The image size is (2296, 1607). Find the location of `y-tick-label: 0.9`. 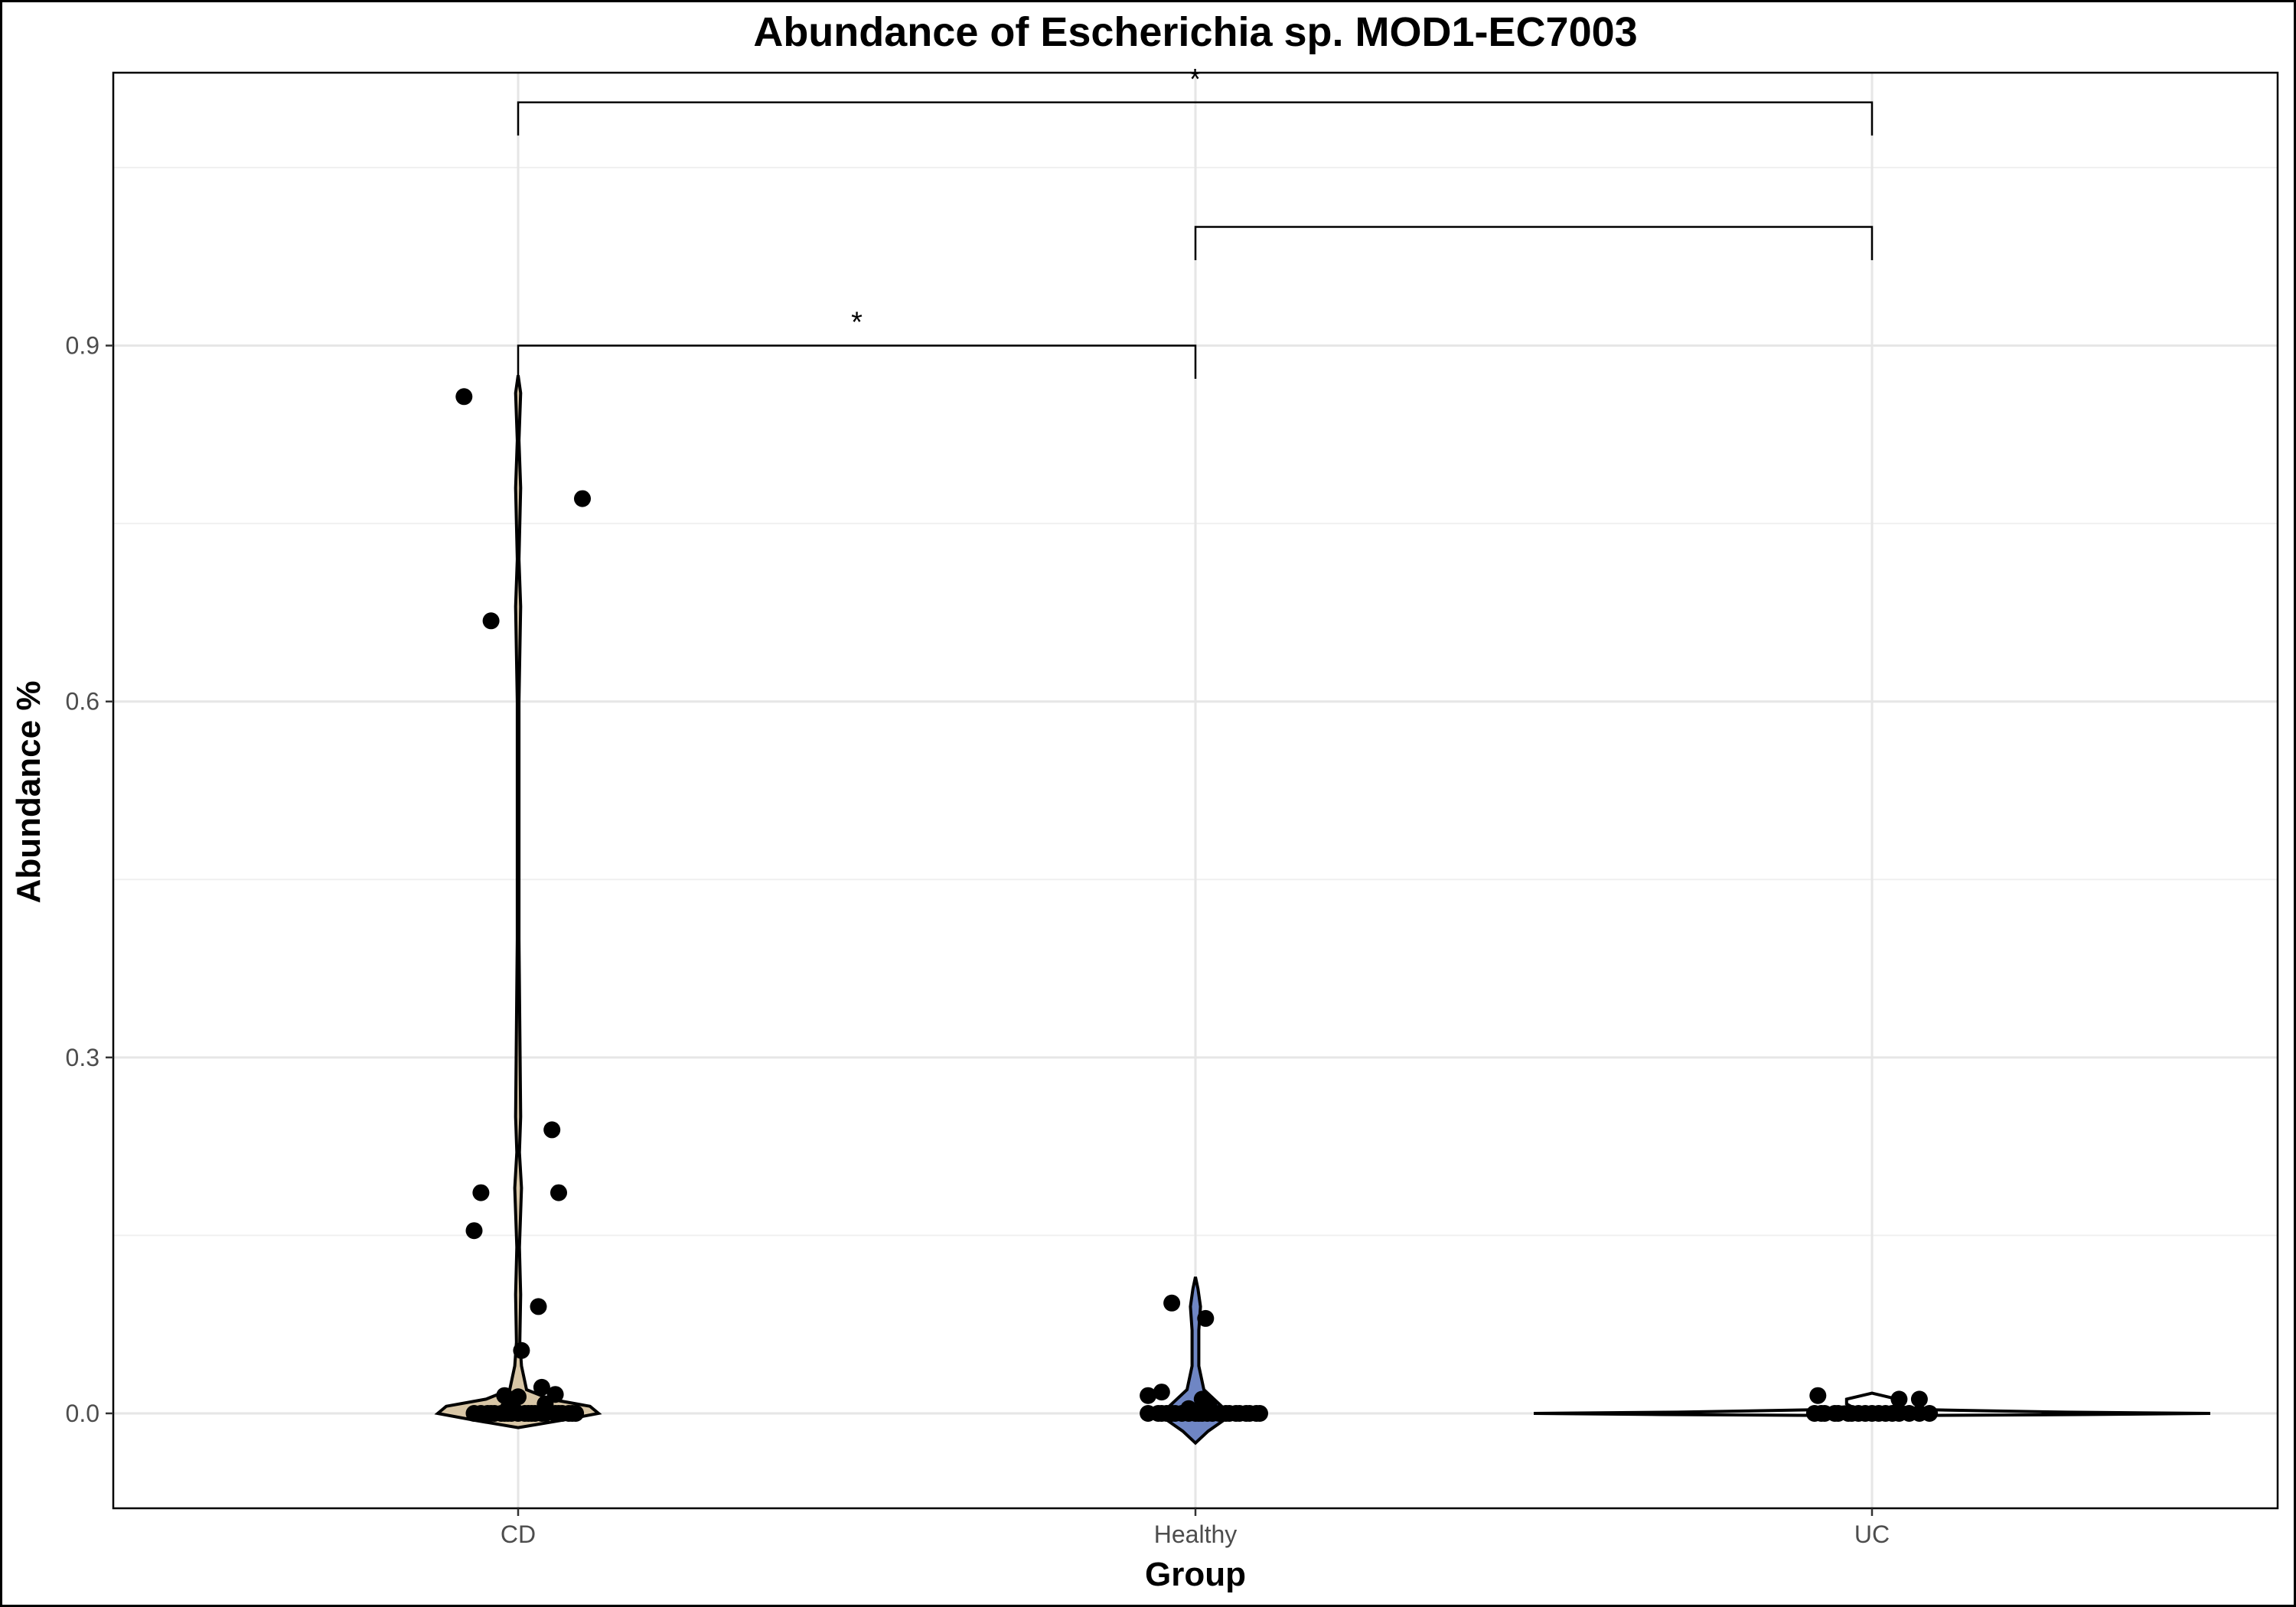

y-tick-label: 0.9 is located at coordinates (82, 346).